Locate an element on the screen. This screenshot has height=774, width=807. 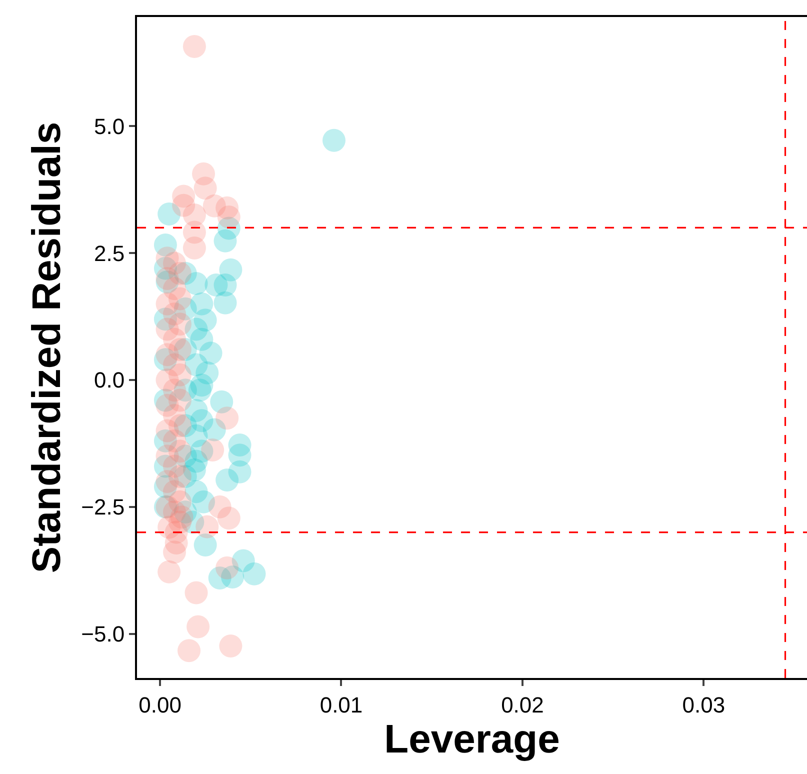
x-tick-label: 0.02 is located at coordinates (522, 705).